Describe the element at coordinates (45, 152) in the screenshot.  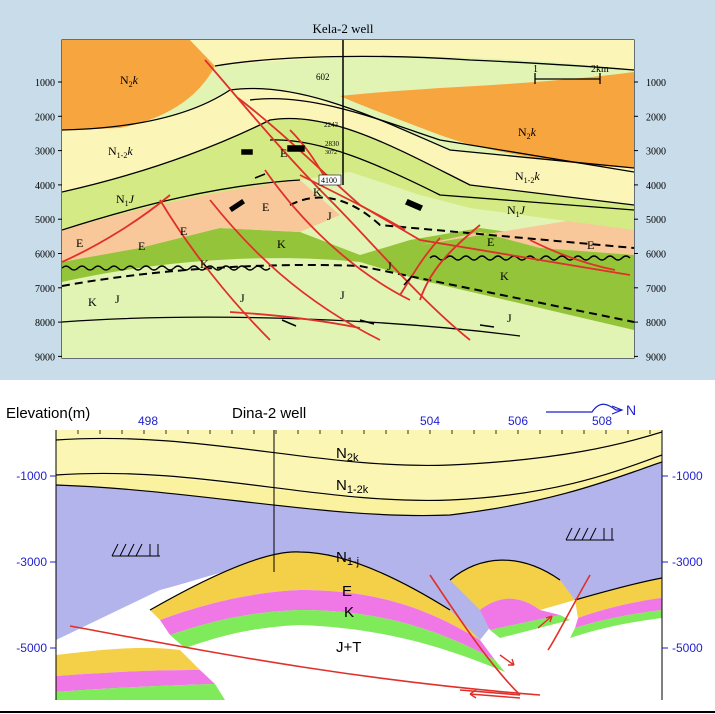
I see `depth-label-left: 3000` at that location.